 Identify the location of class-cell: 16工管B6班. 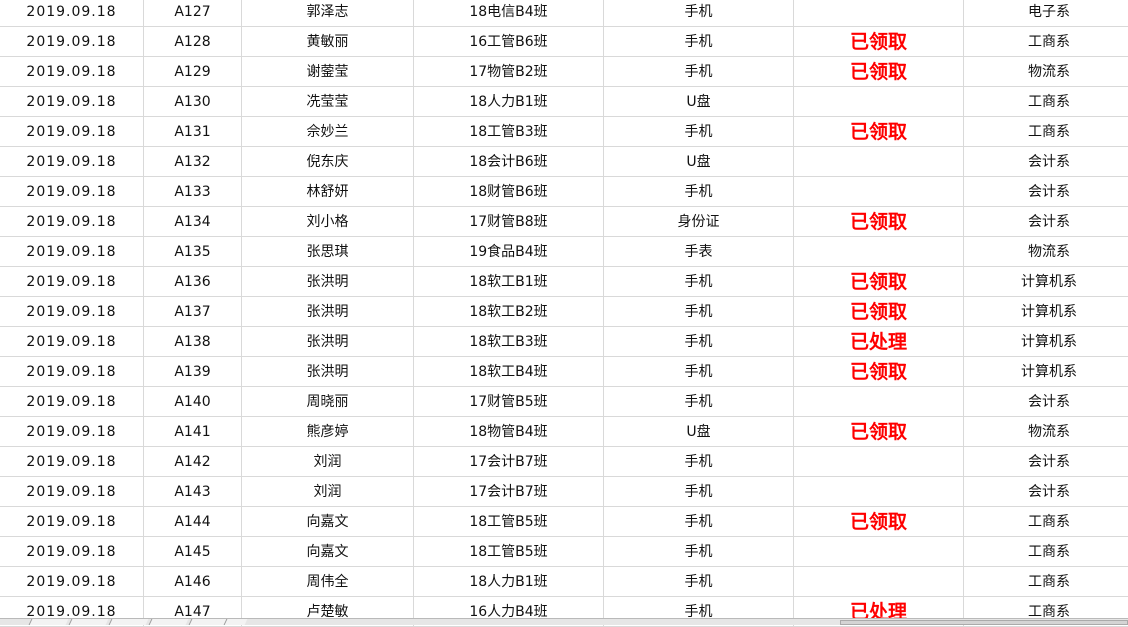
(509, 41).